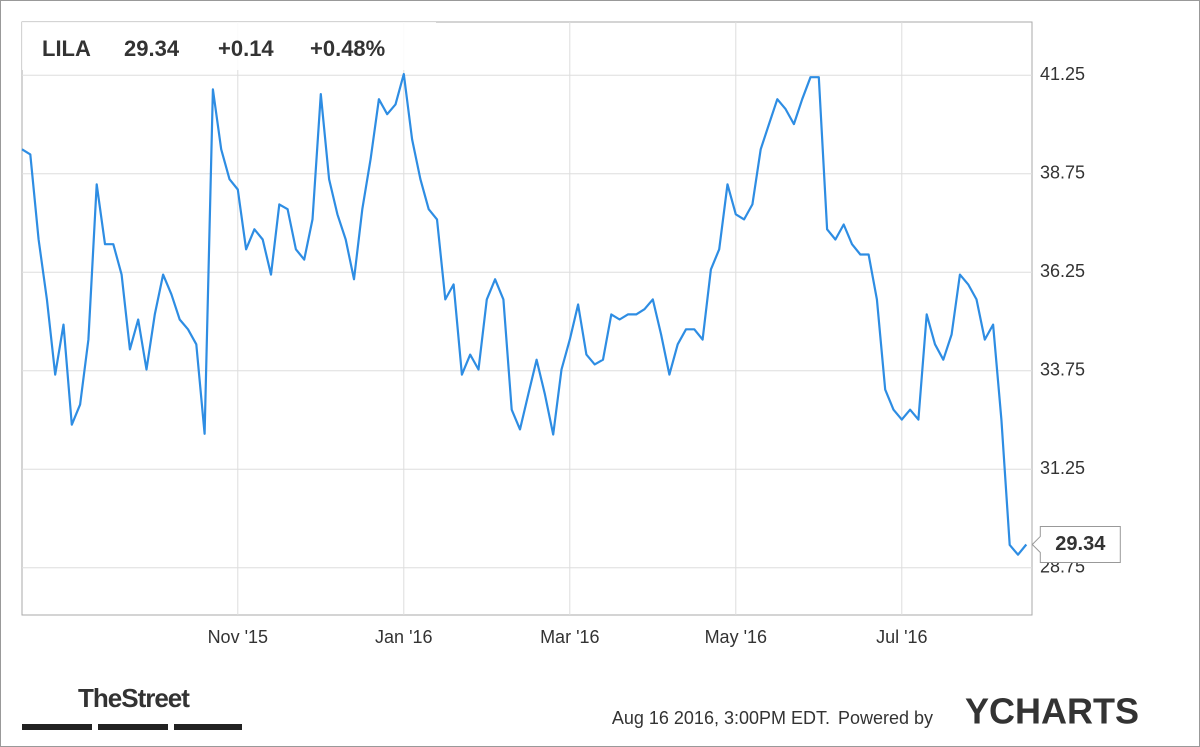 The height and width of the screenshot is (747, 1200). Describe the element at coordinates (347, 48) in the screenshot. I see `change-percent: +0.48%` at that location.